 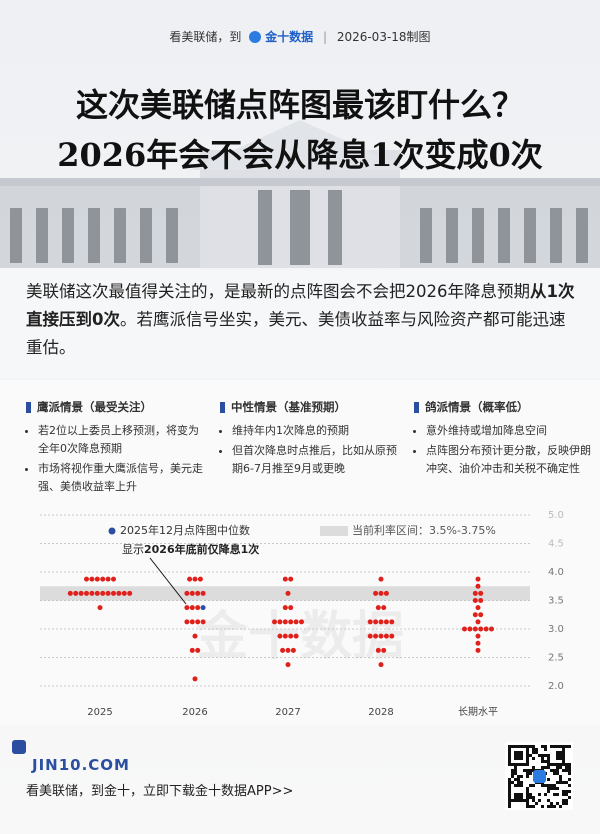 I want to click on bullet: 若2位以上委员上移预测，将变为全年0次降息预期, so click(x=122, y=440).